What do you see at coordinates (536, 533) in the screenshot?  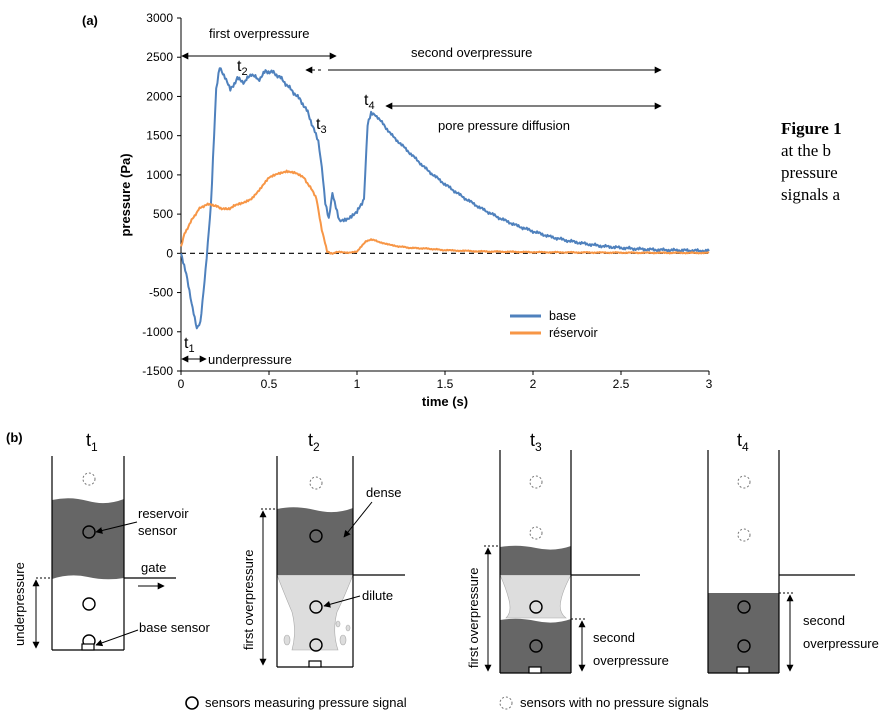 I see `dashed-sensor-t3-b` at bounding box center [536, 533].